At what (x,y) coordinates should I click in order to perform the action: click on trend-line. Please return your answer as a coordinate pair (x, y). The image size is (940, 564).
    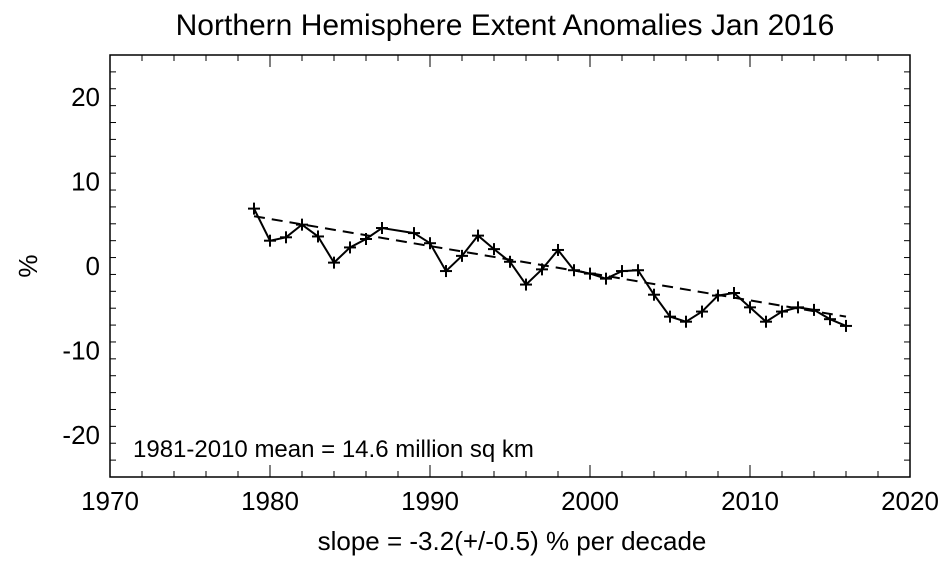
    Looking at the image, I should click on (550, 266).